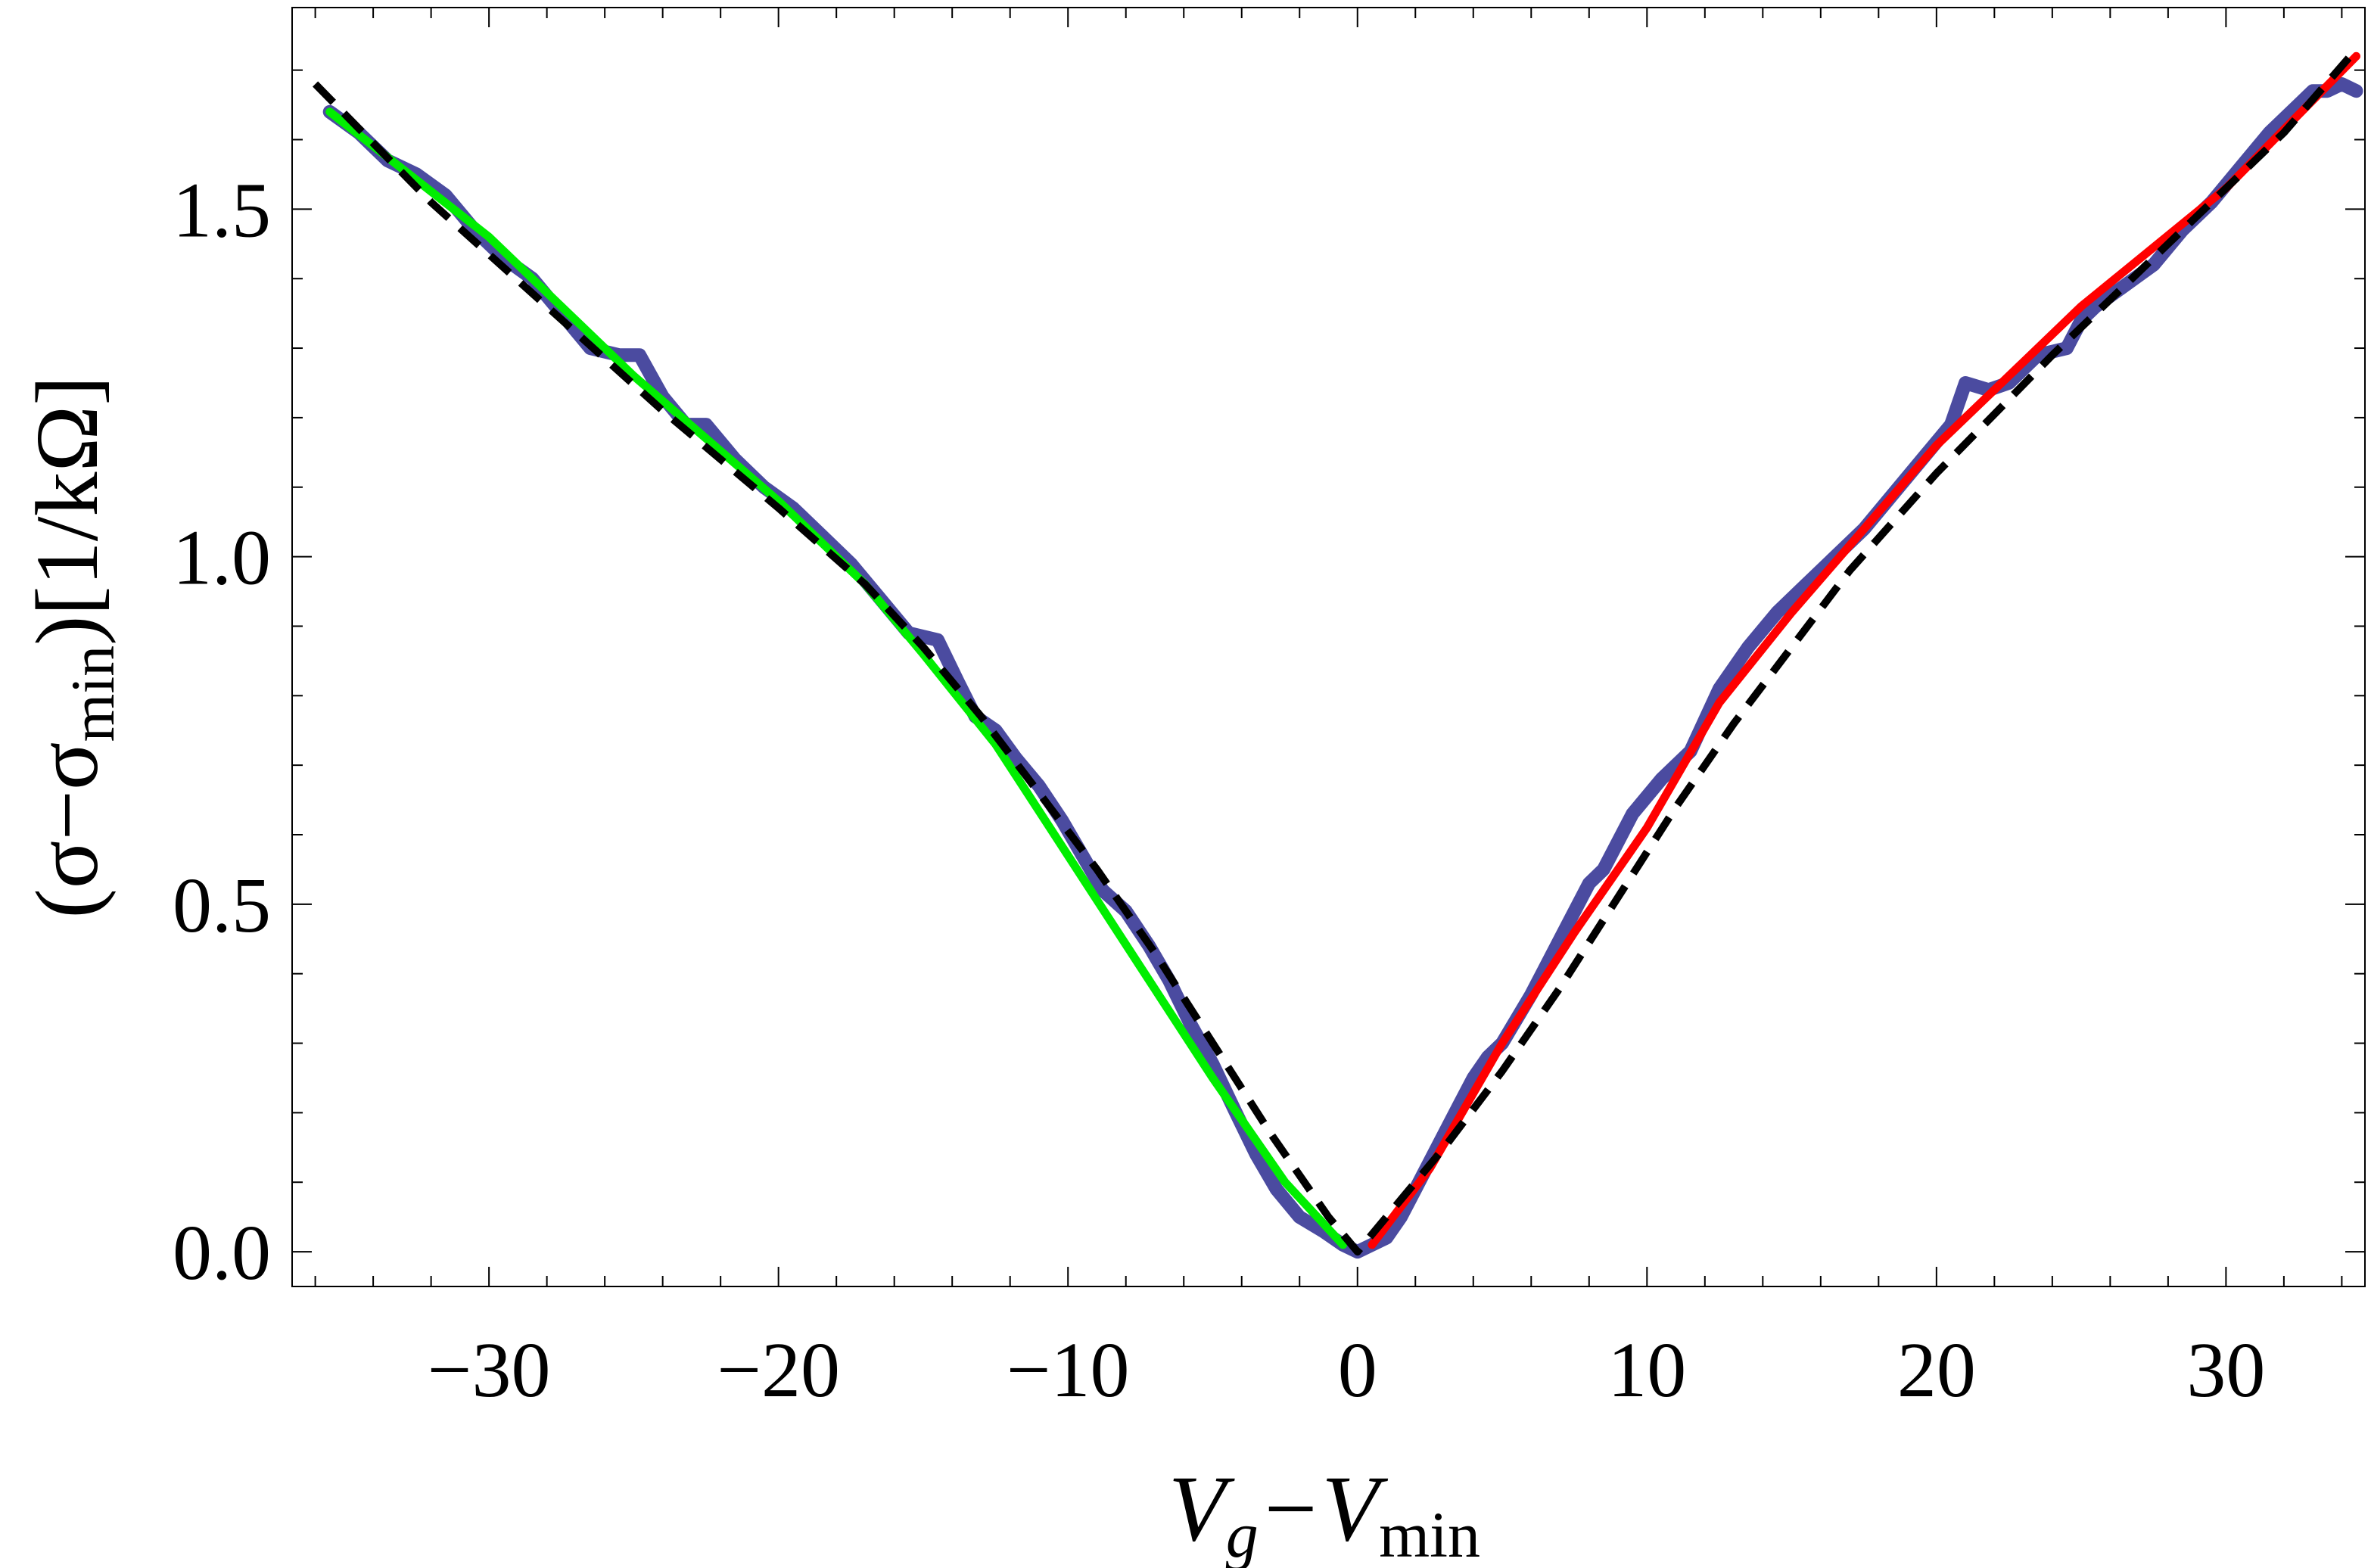  Describe the element at coordinates (1068, 1370) in the screenshot. I see `x-tick-label: −10` at that location.